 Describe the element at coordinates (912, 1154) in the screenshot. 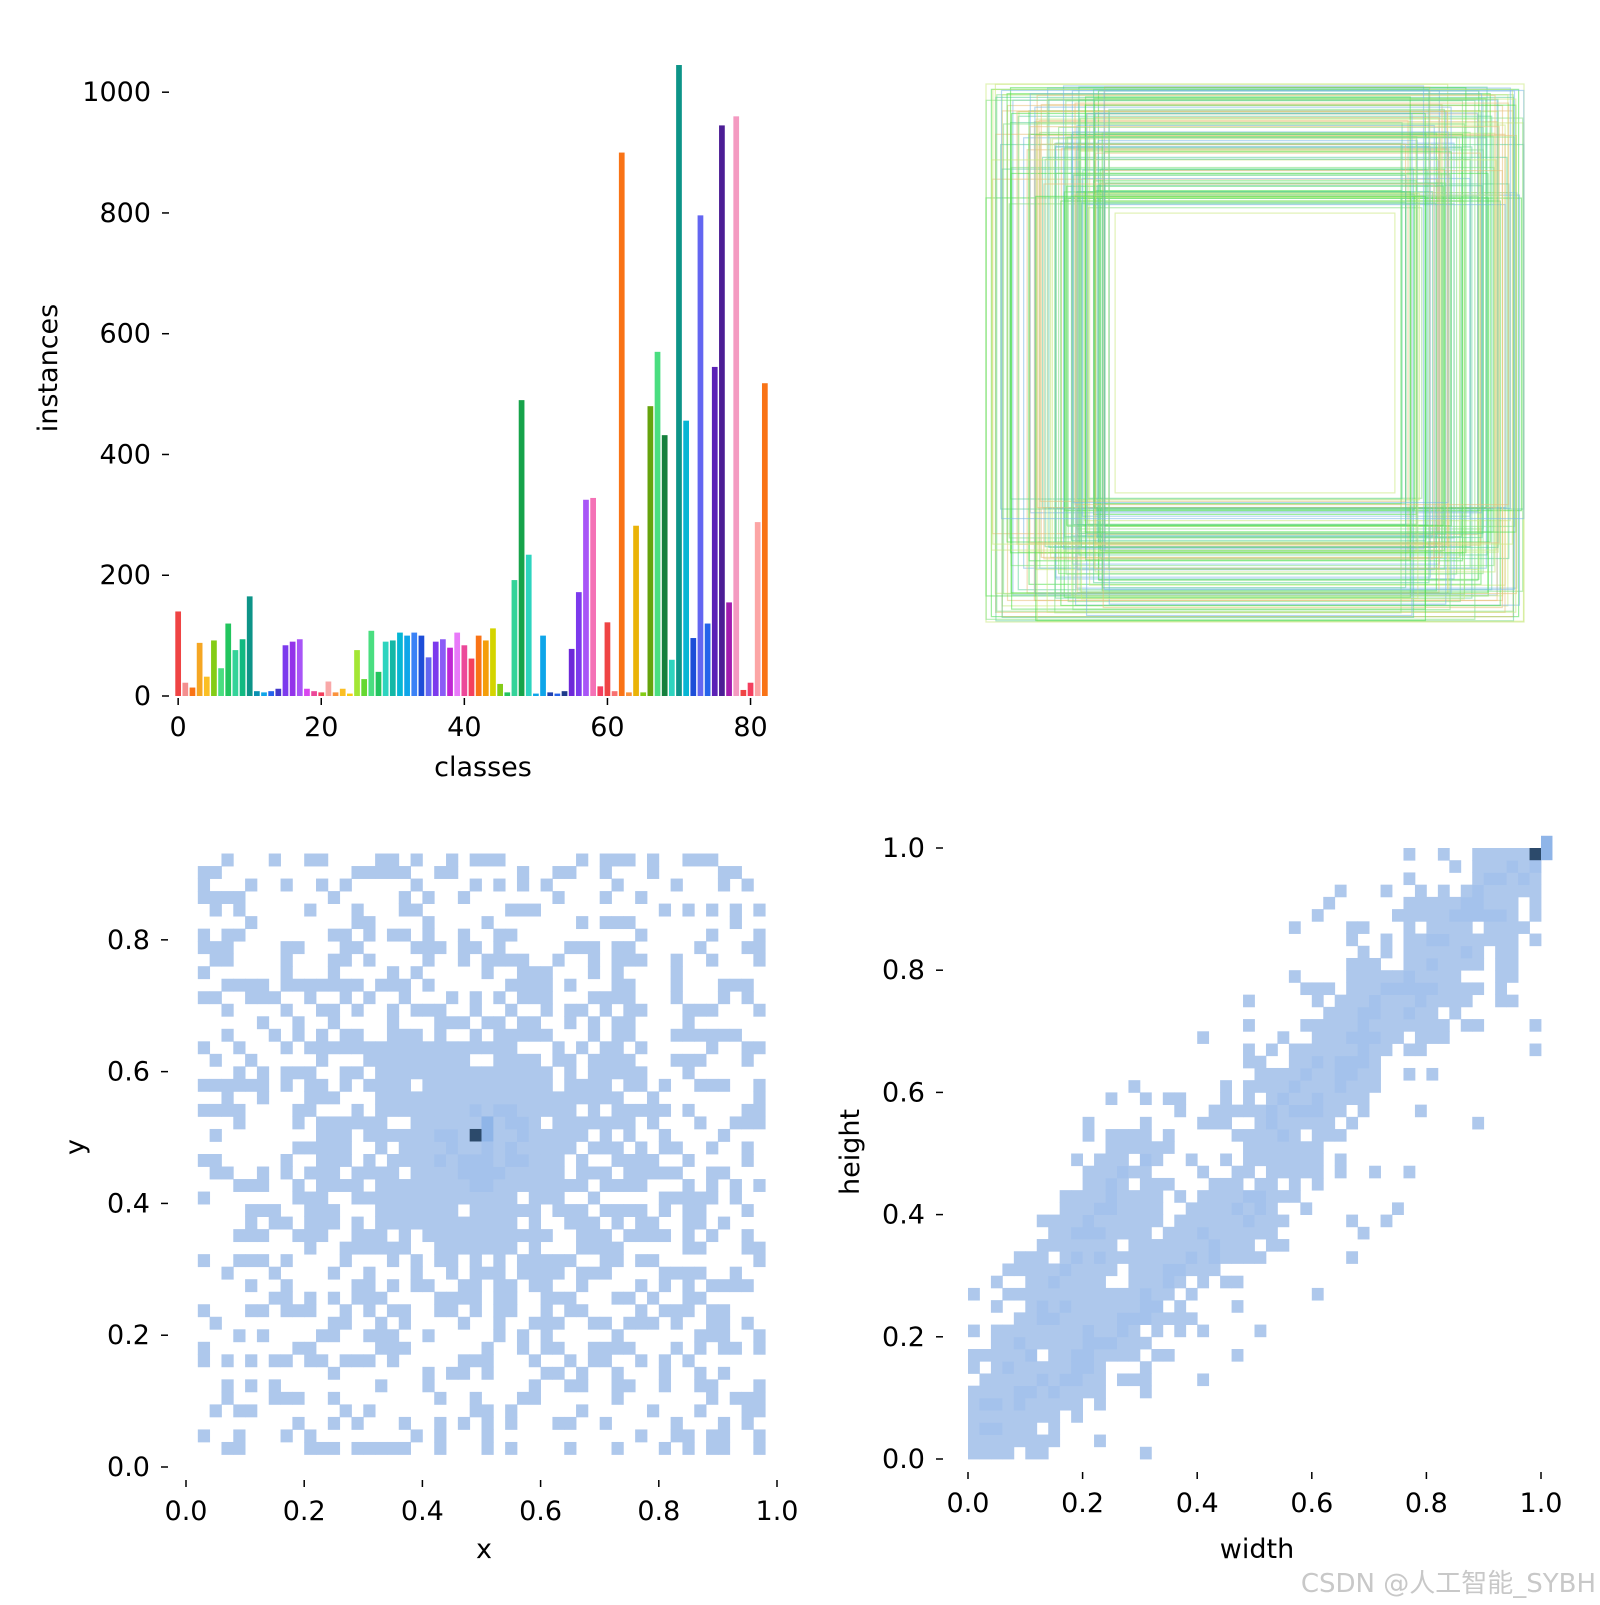

I see `y-axis: 0.00.20.40.60.81.0` at that location.